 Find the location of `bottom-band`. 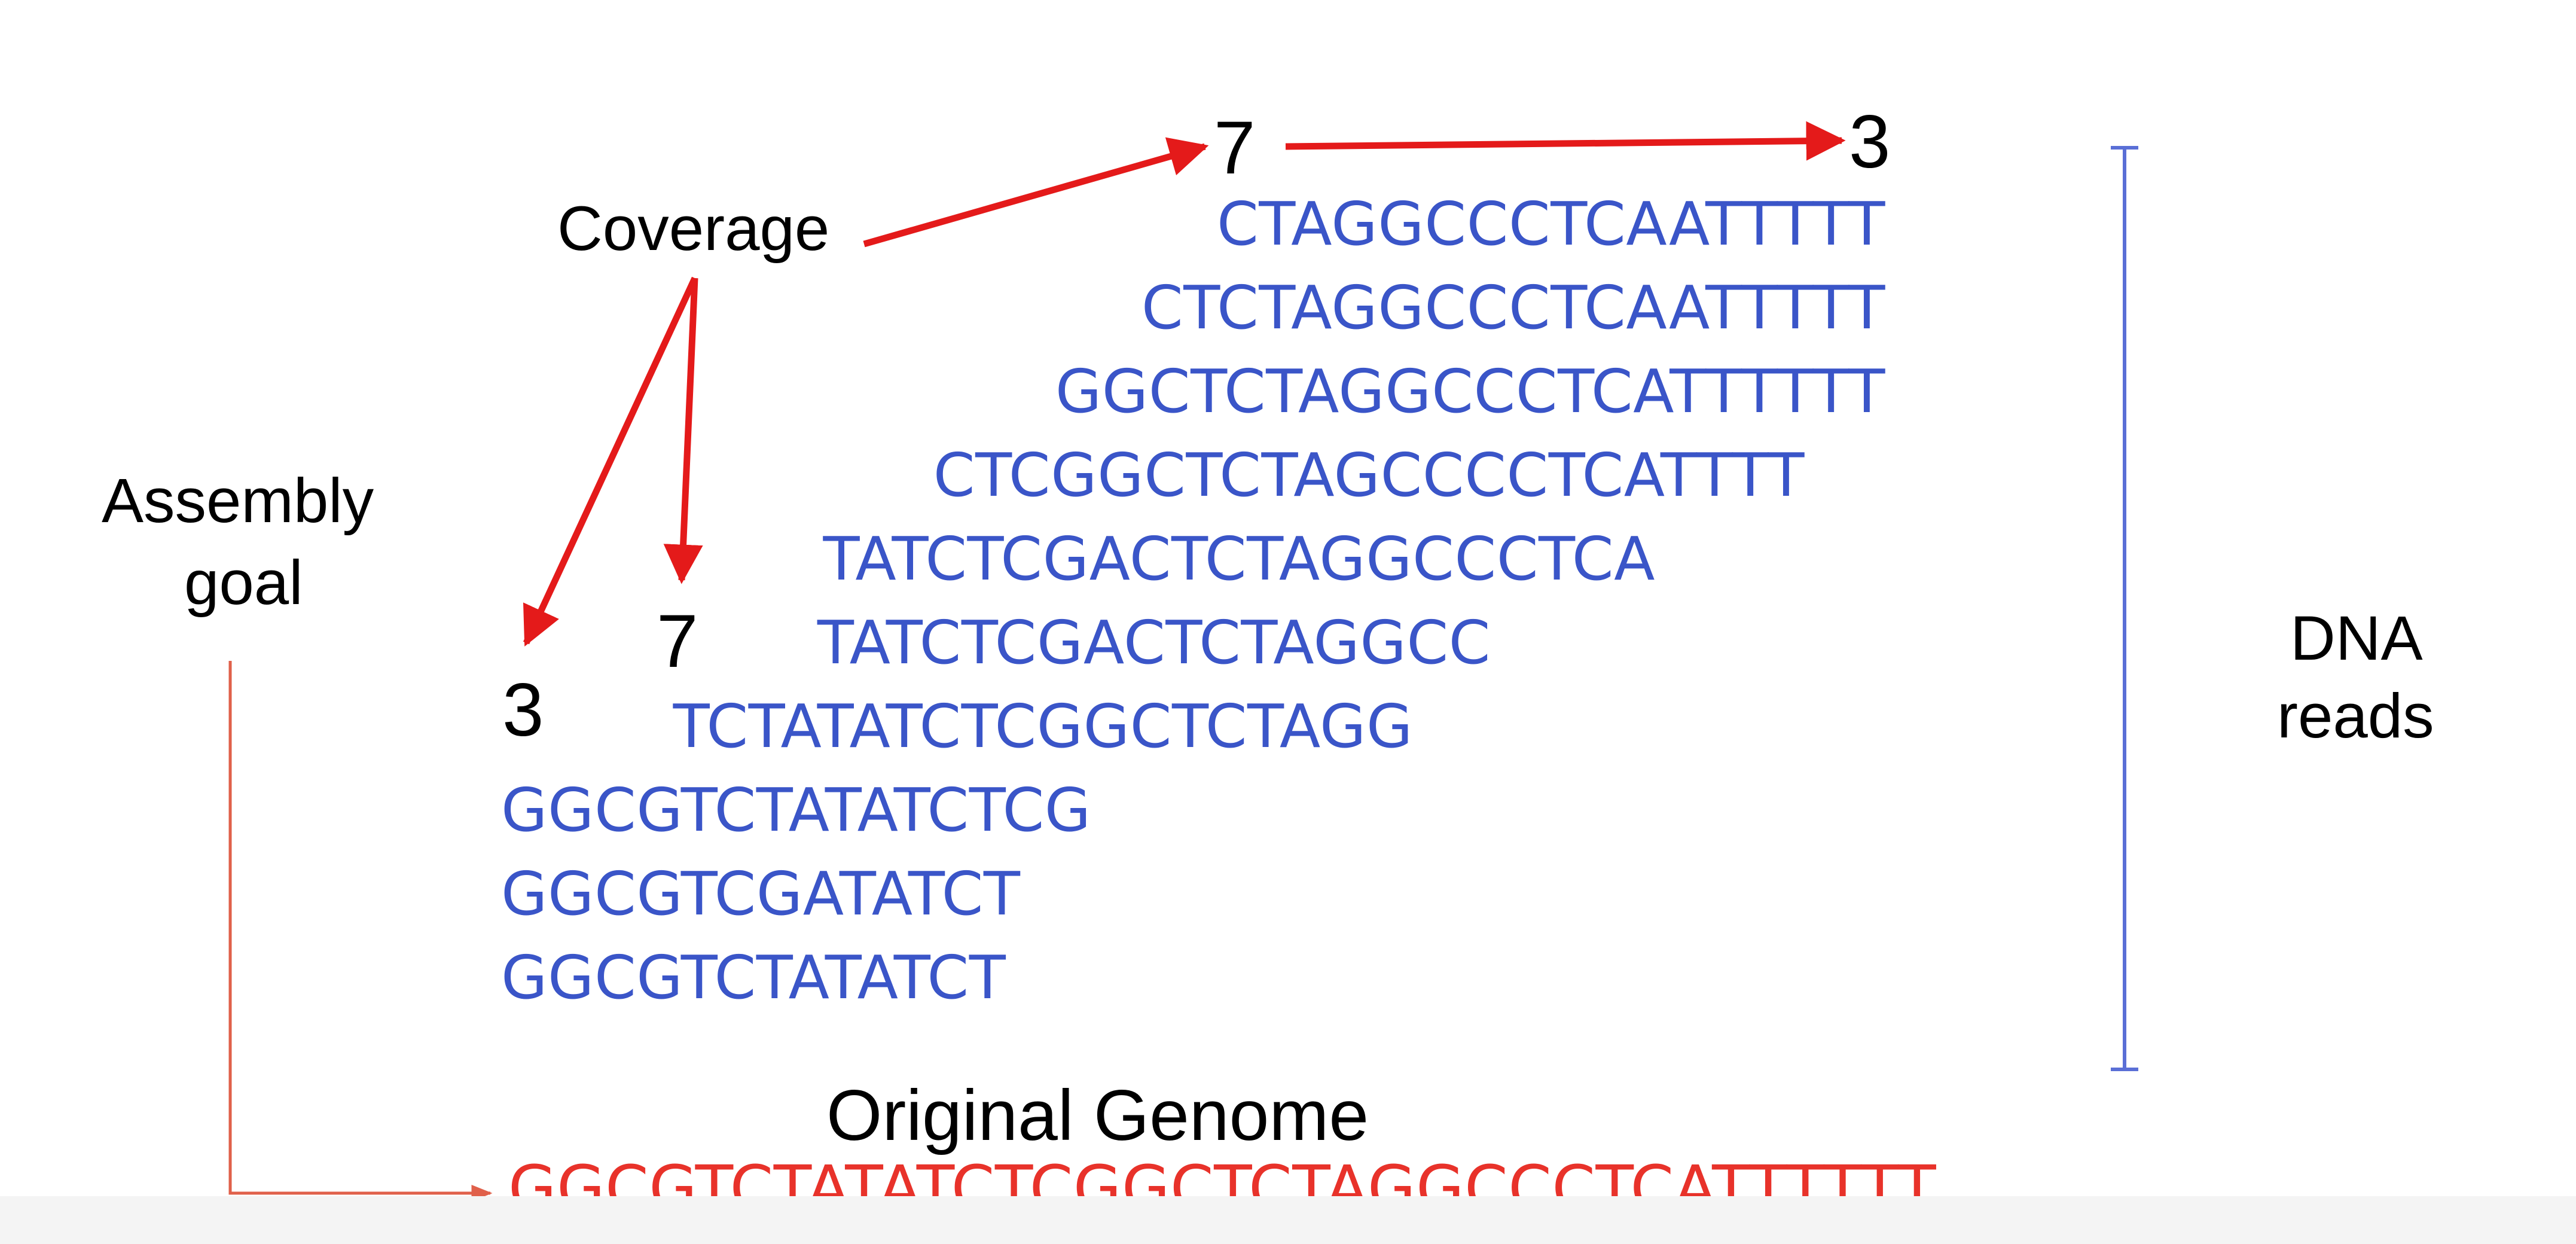

bottom-band is located at coordinates (1288, 1220).